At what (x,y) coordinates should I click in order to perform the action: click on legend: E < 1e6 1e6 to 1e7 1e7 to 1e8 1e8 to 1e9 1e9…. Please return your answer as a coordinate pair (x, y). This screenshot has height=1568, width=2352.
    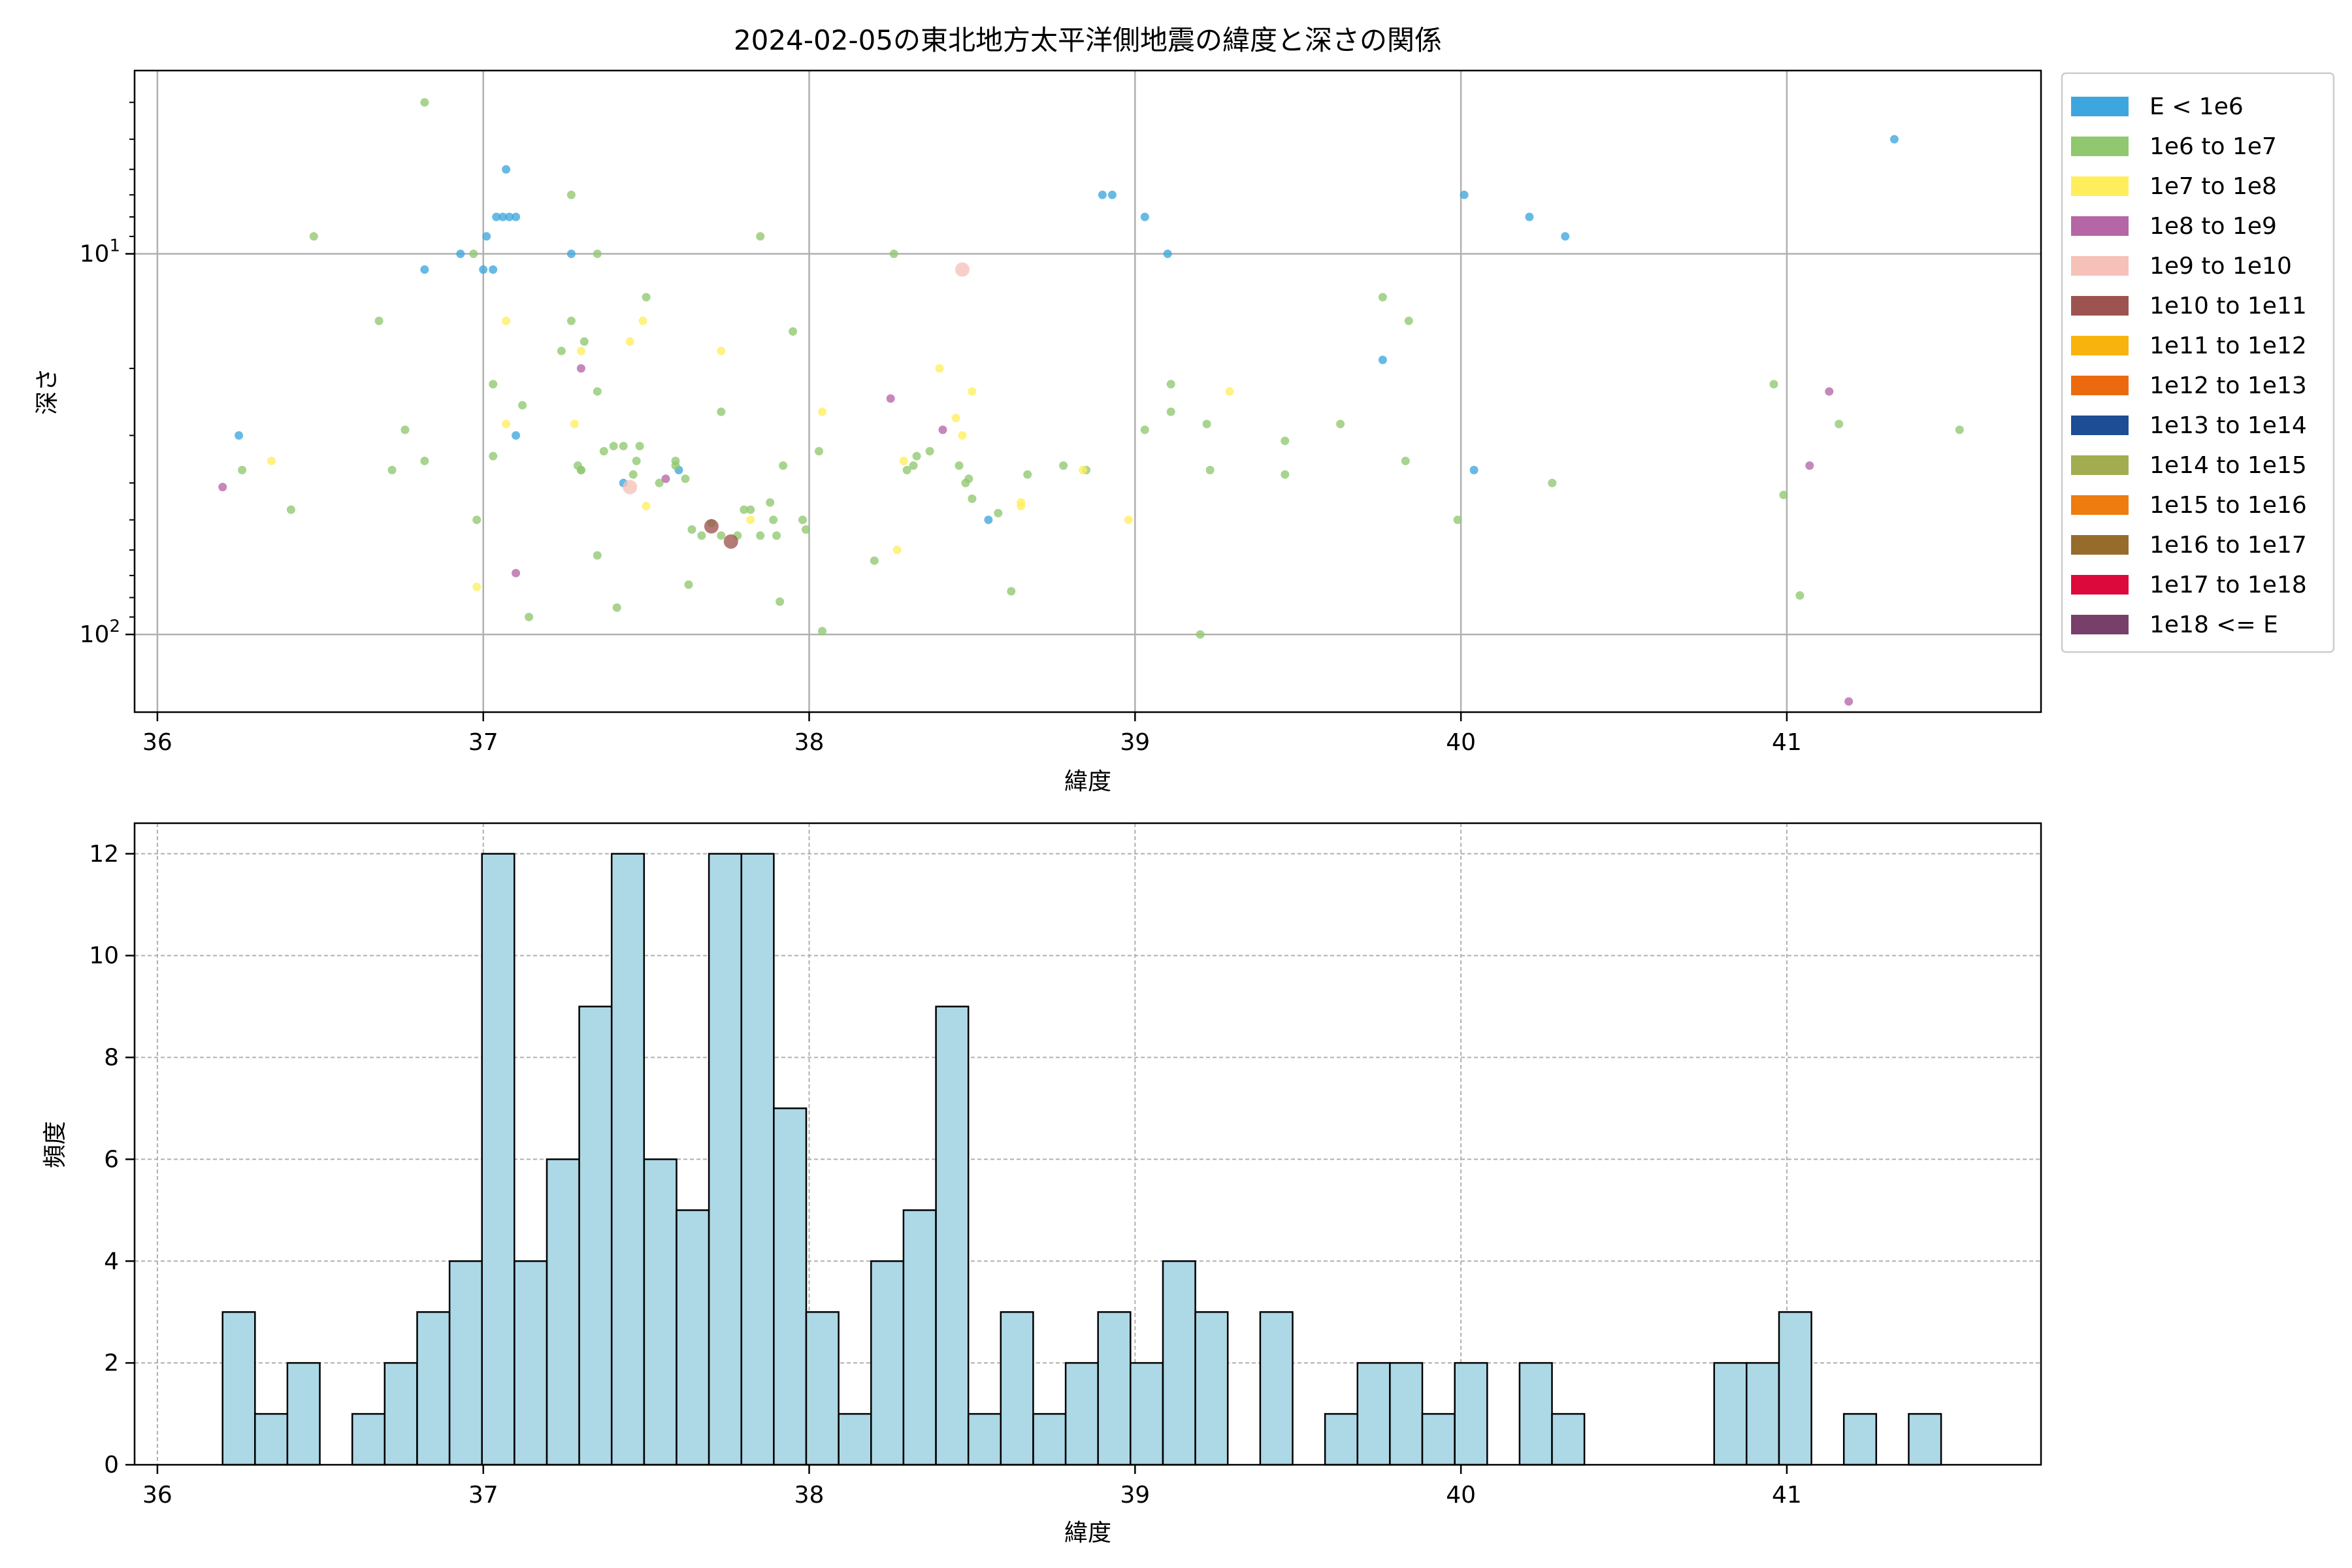
    Looking at the image, I should click on (2198, 362).